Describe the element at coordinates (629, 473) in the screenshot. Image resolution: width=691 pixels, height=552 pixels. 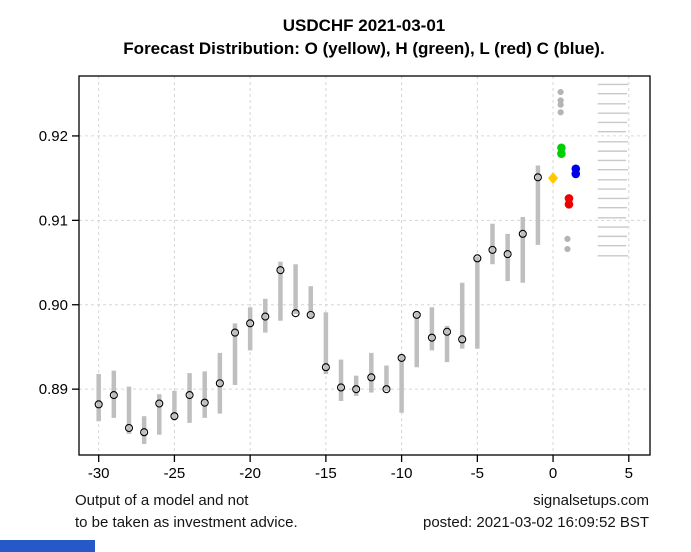
I see `x-tick-label: 5` at that location.